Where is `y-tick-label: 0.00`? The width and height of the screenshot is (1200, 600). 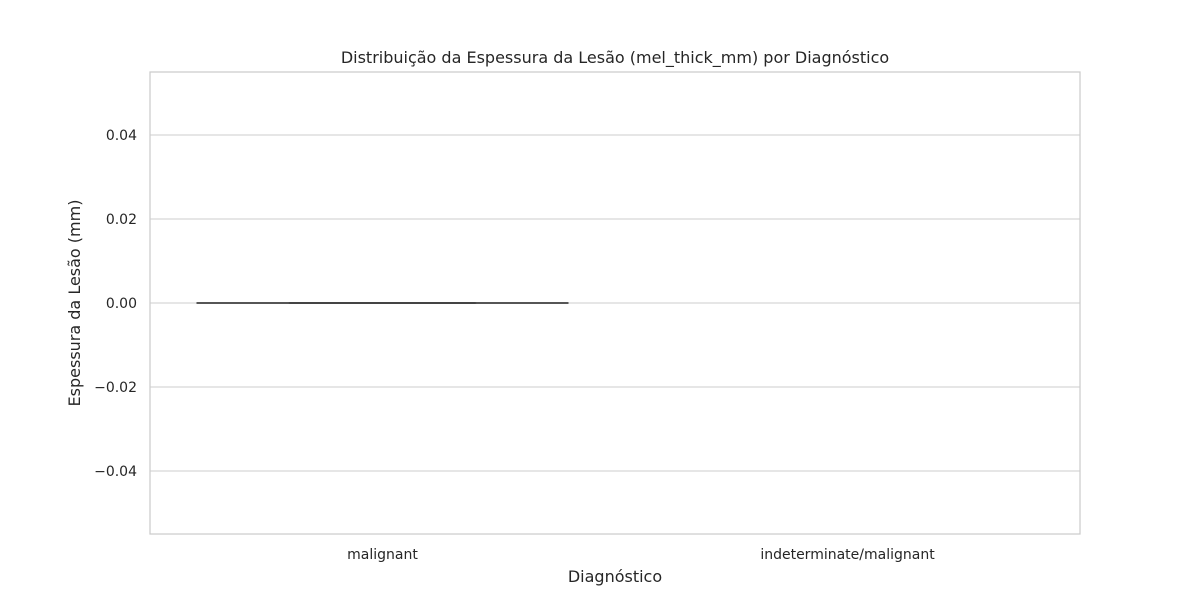
y-tick-label: 0.00 is located at coordinates (121, 304).